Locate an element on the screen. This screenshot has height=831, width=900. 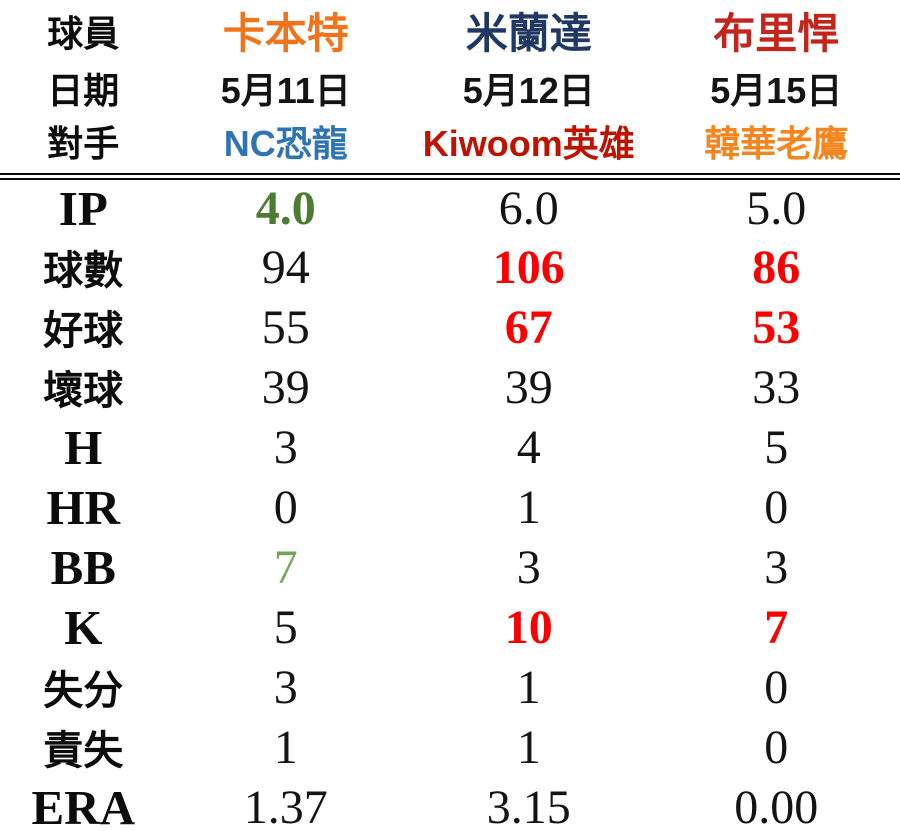
stat-value: 0.00 is located at coordinates (776, 805).